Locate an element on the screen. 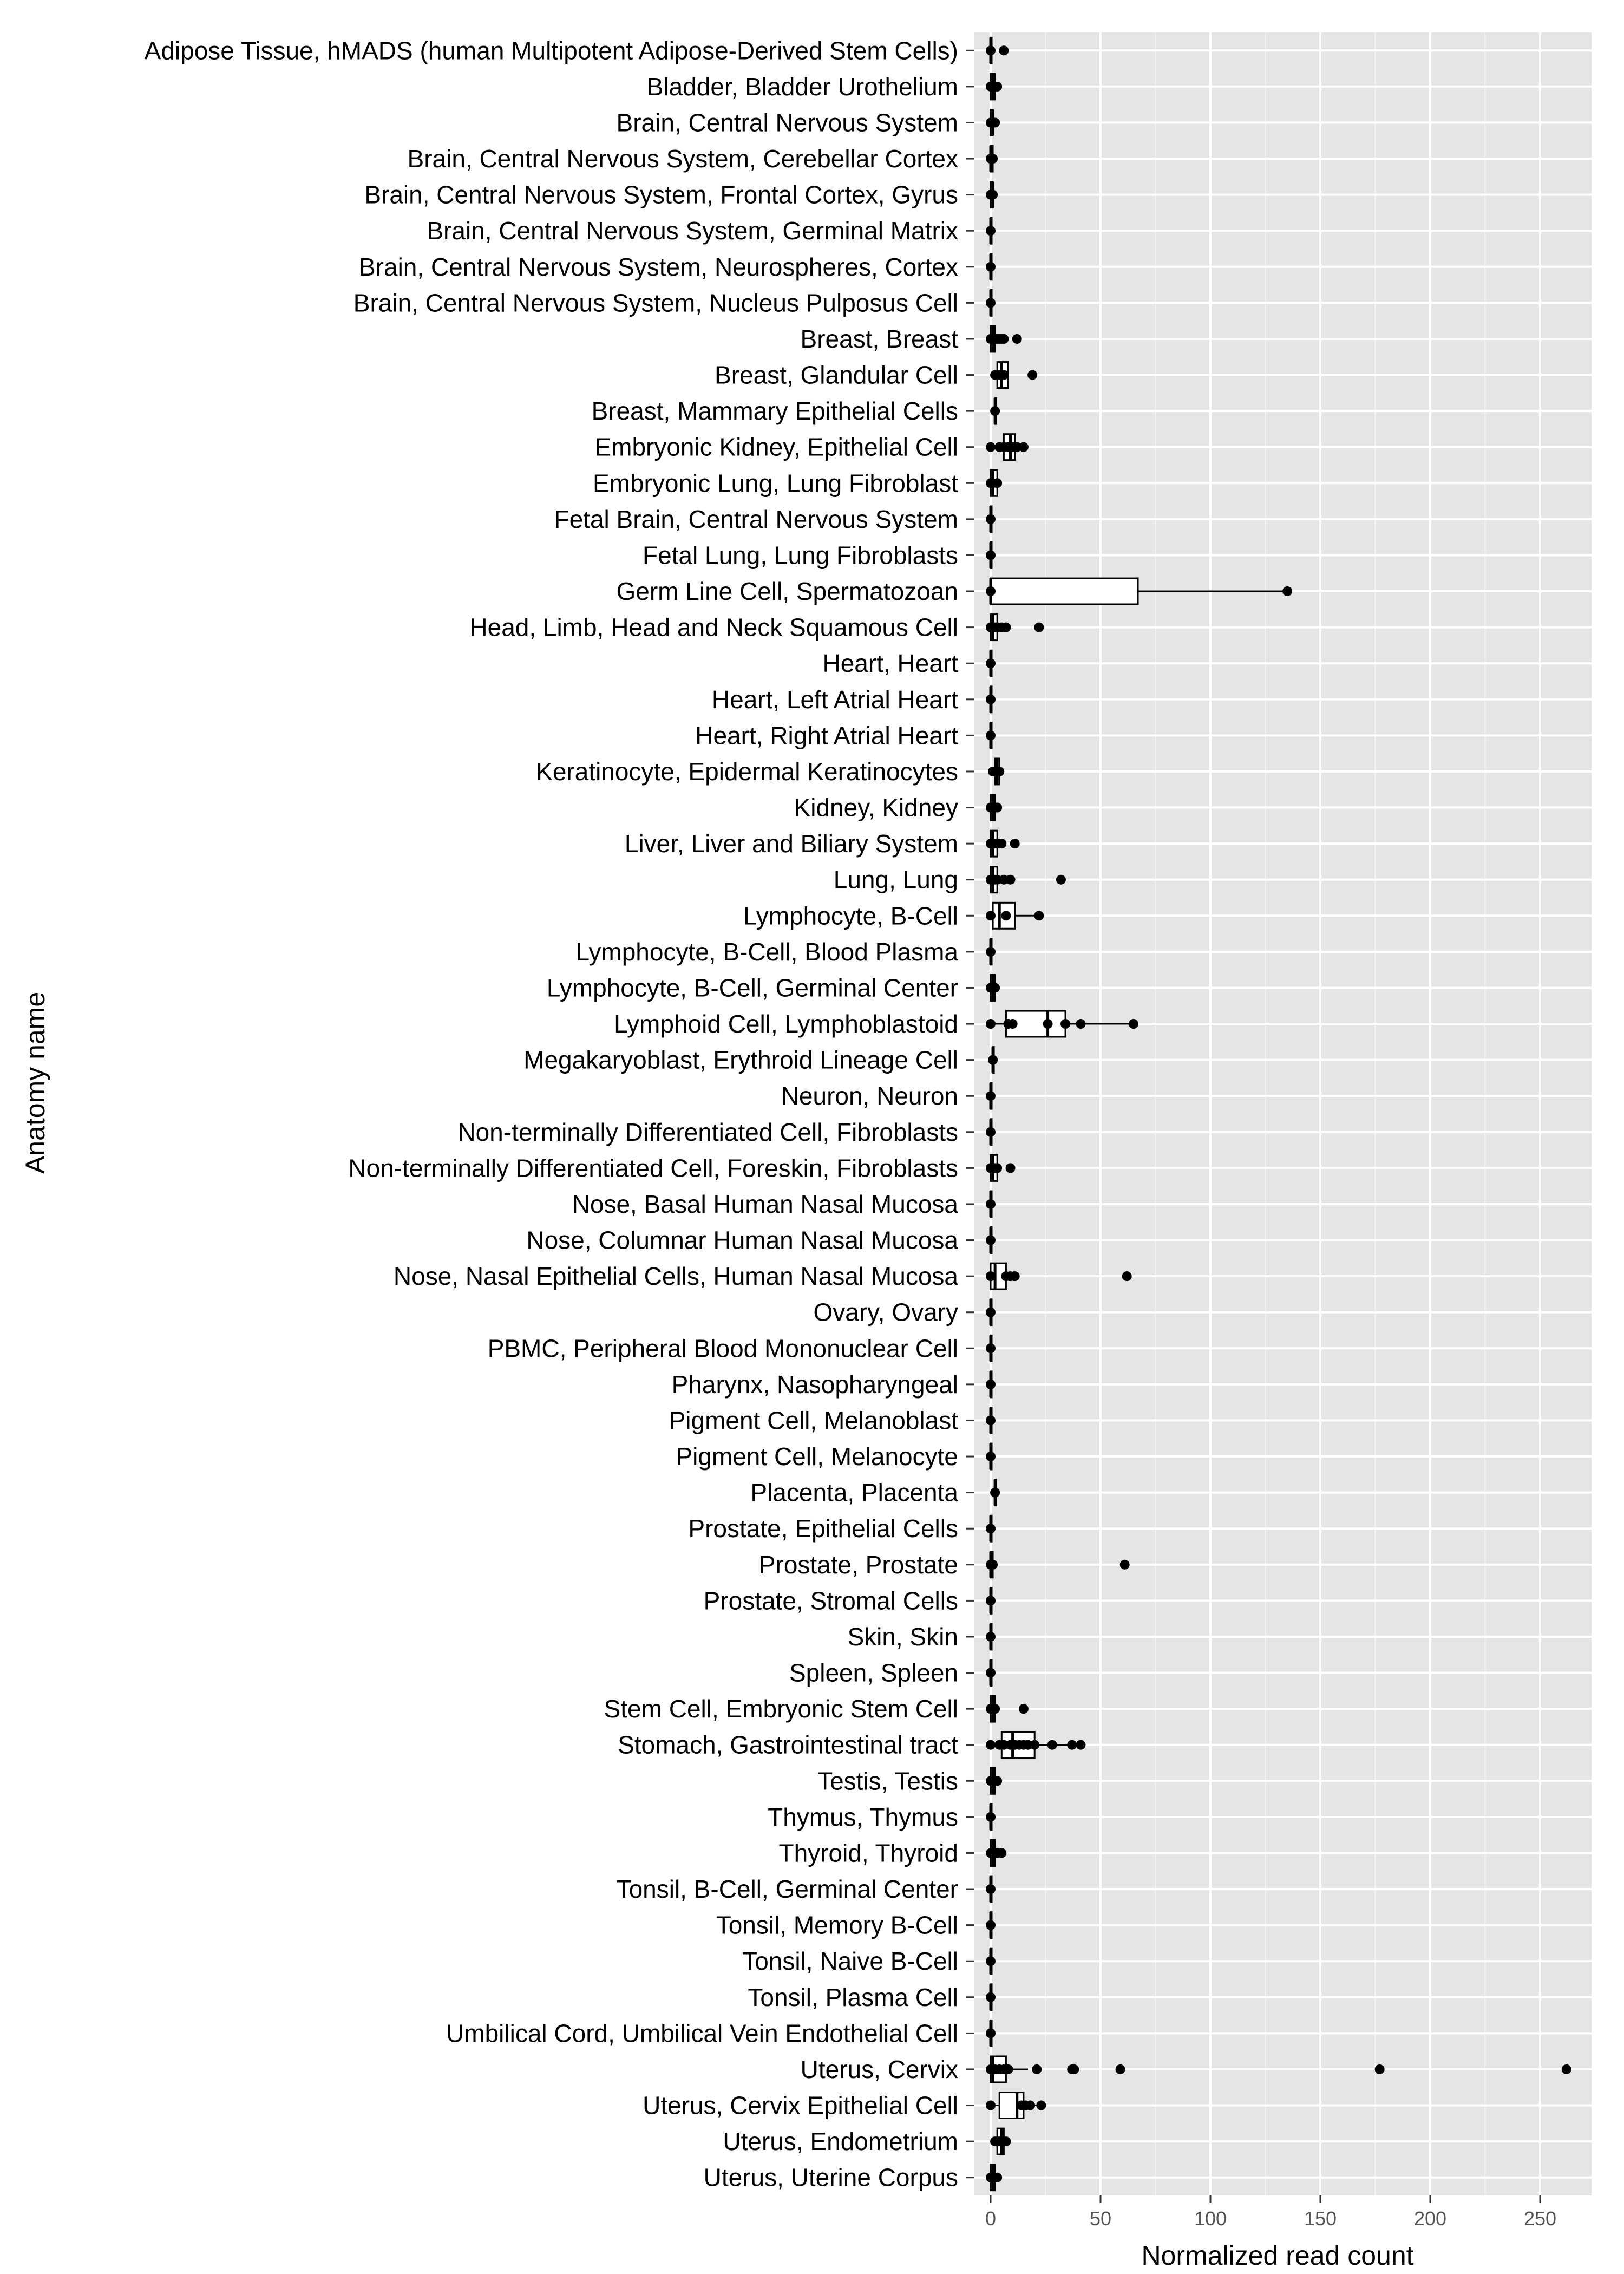 The image size is (1624, 2274). x-tick-label: 50 is located at coordinates (1100, 2218).